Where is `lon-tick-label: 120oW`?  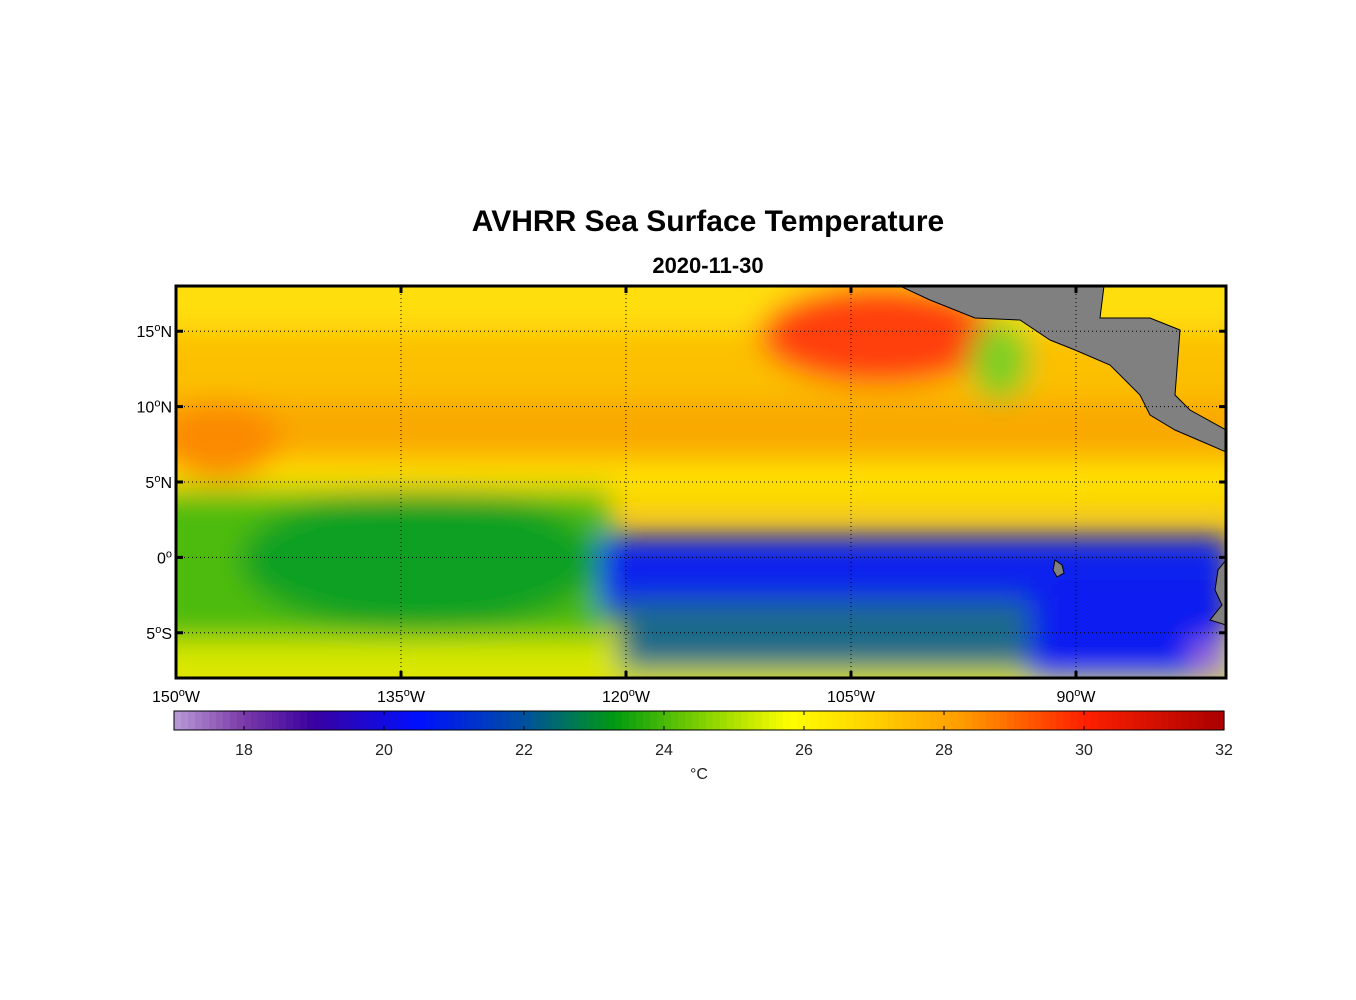 lon-tick-label: 120oW is located at coordinates (626, 696).